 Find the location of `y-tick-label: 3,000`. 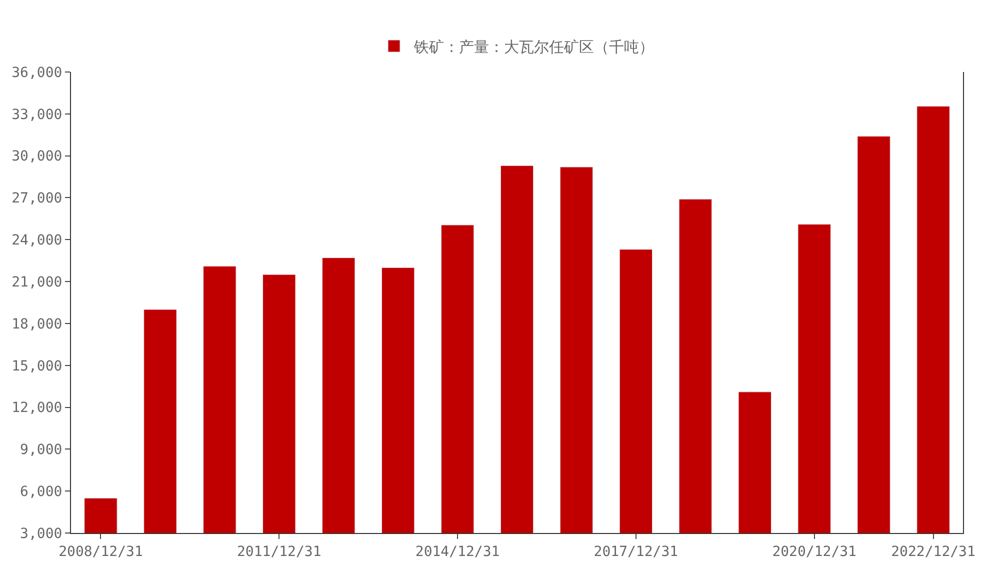

y-tick-label: 3,000 is located at coordinates (41, 534).